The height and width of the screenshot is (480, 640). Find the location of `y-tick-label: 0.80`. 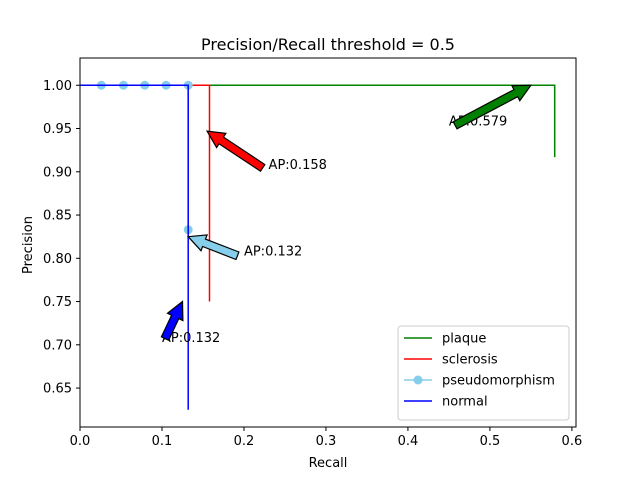

y-tick-label: 0.80 is located at coordinates (57, 259).